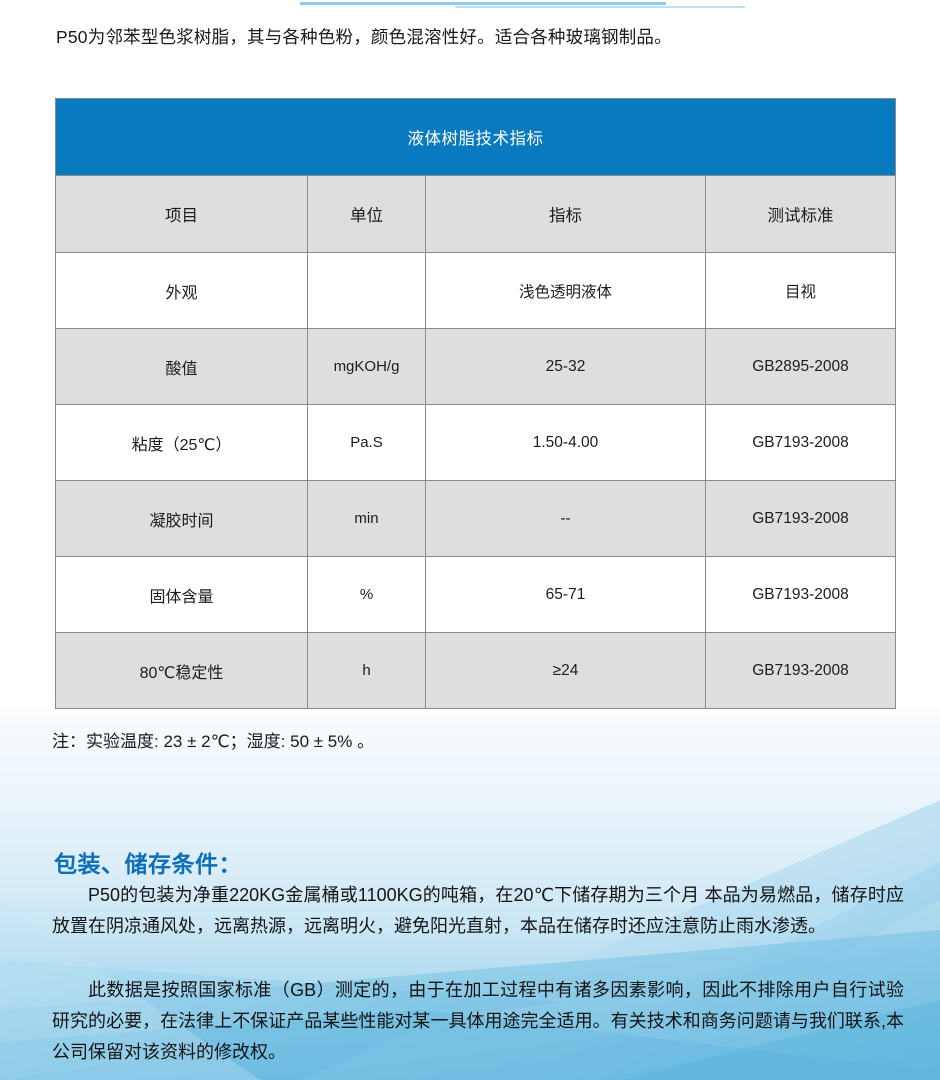  What do you see at coordinates (366, 366) in the screenshot?
I see `cell-unit: mgKOH/g` at bounding box center [366, 366].